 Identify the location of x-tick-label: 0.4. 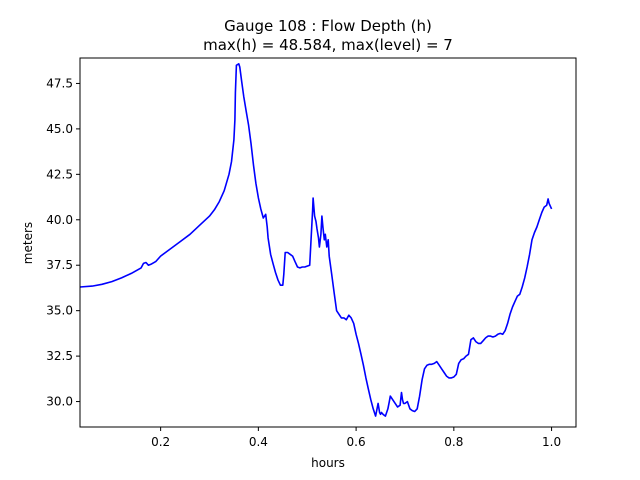
(258, 442).